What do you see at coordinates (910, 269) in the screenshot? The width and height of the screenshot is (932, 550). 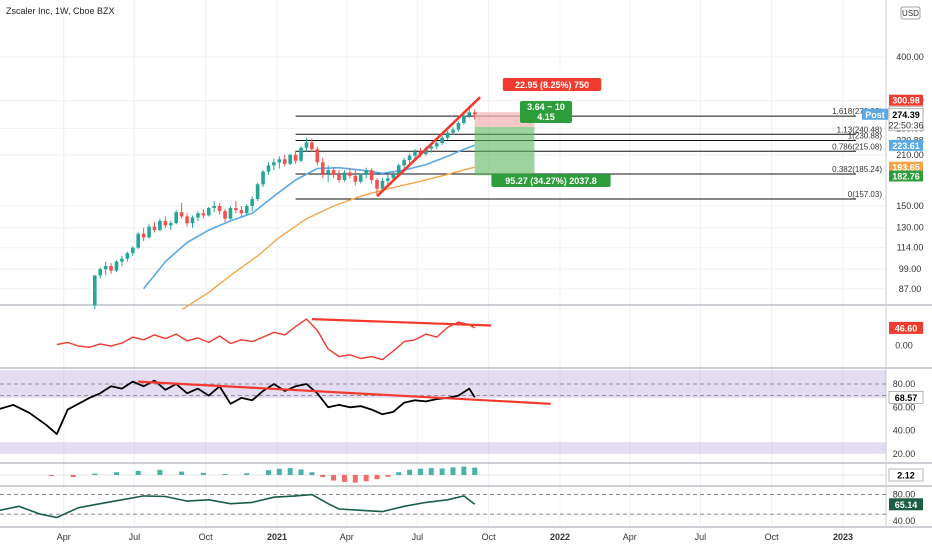 I see `price-tick-label: 99.00` at bounding box center [910, 269].